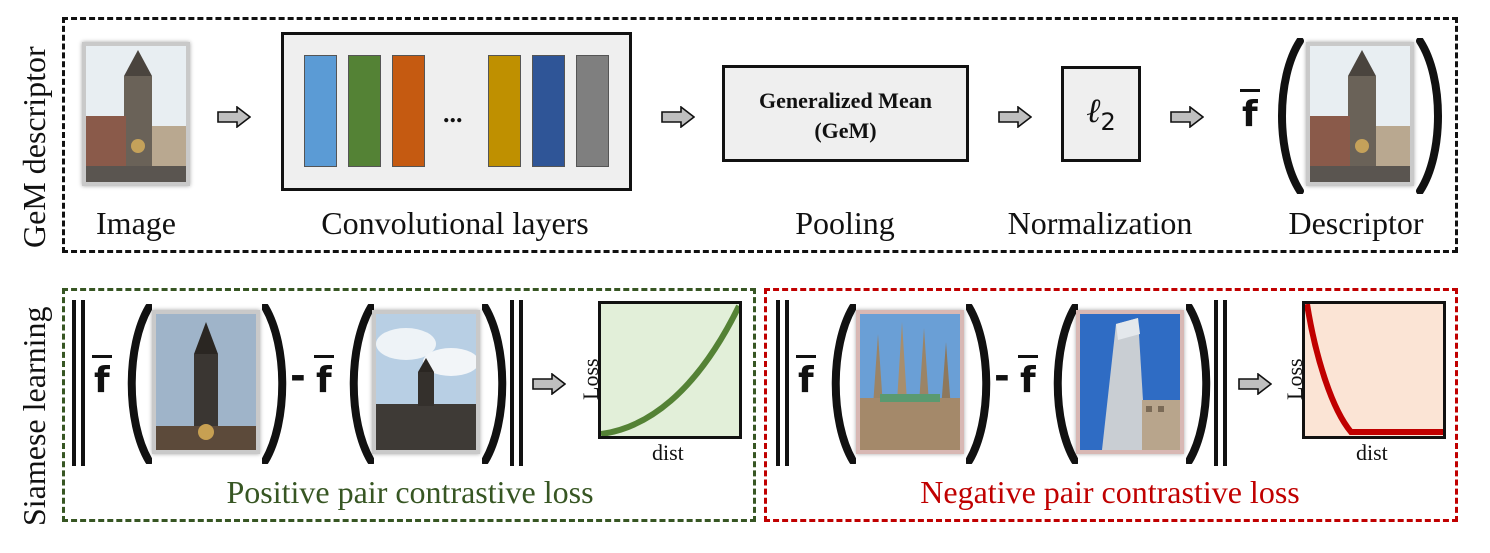  I want to click on city-hall-photo-a, so click(206, 382).